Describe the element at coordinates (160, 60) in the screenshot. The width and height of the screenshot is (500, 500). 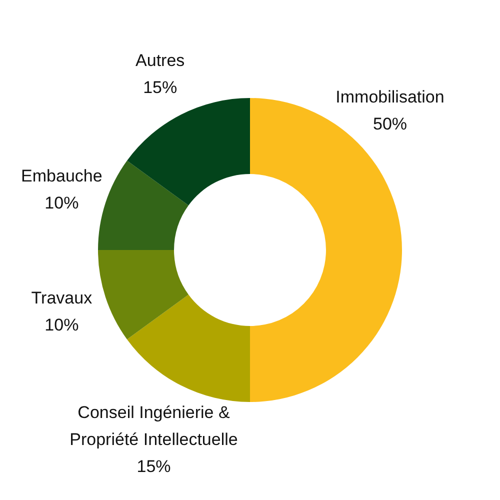
I see `slice-label: Autres` at that location.